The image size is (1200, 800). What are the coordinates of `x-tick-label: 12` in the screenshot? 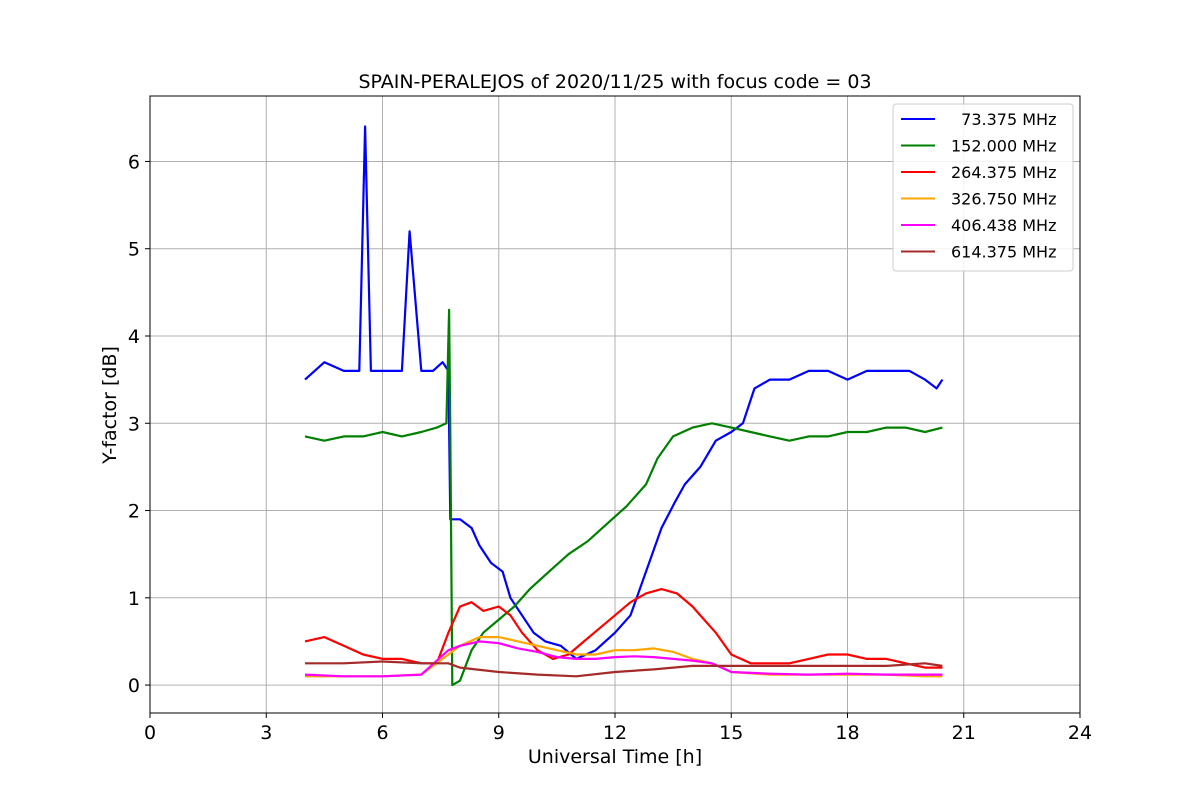 It's located at (615, 733).